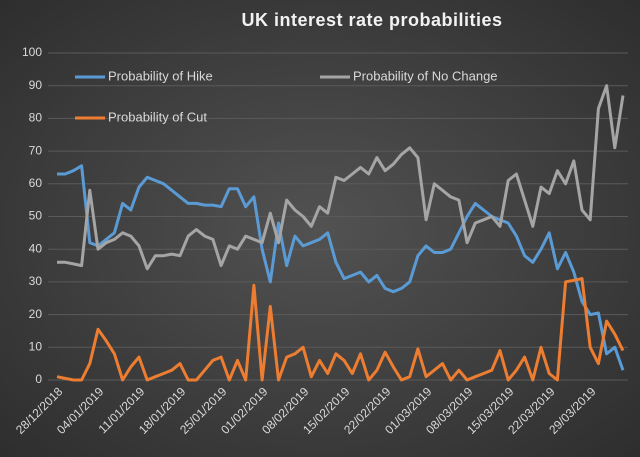 This screenshot has height=457, width=640. What do you see at coordinates (32, 52) in the screenshot?
I see `y-tick-label: 100` at bounding box center [32, 52].